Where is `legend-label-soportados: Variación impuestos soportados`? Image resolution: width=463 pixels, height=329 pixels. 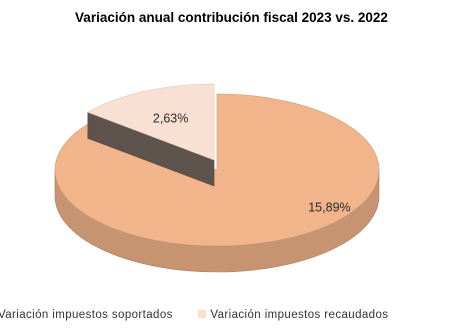 legend-label-soportados: Variación impuestos soportados is located at coordinates (86, 315).